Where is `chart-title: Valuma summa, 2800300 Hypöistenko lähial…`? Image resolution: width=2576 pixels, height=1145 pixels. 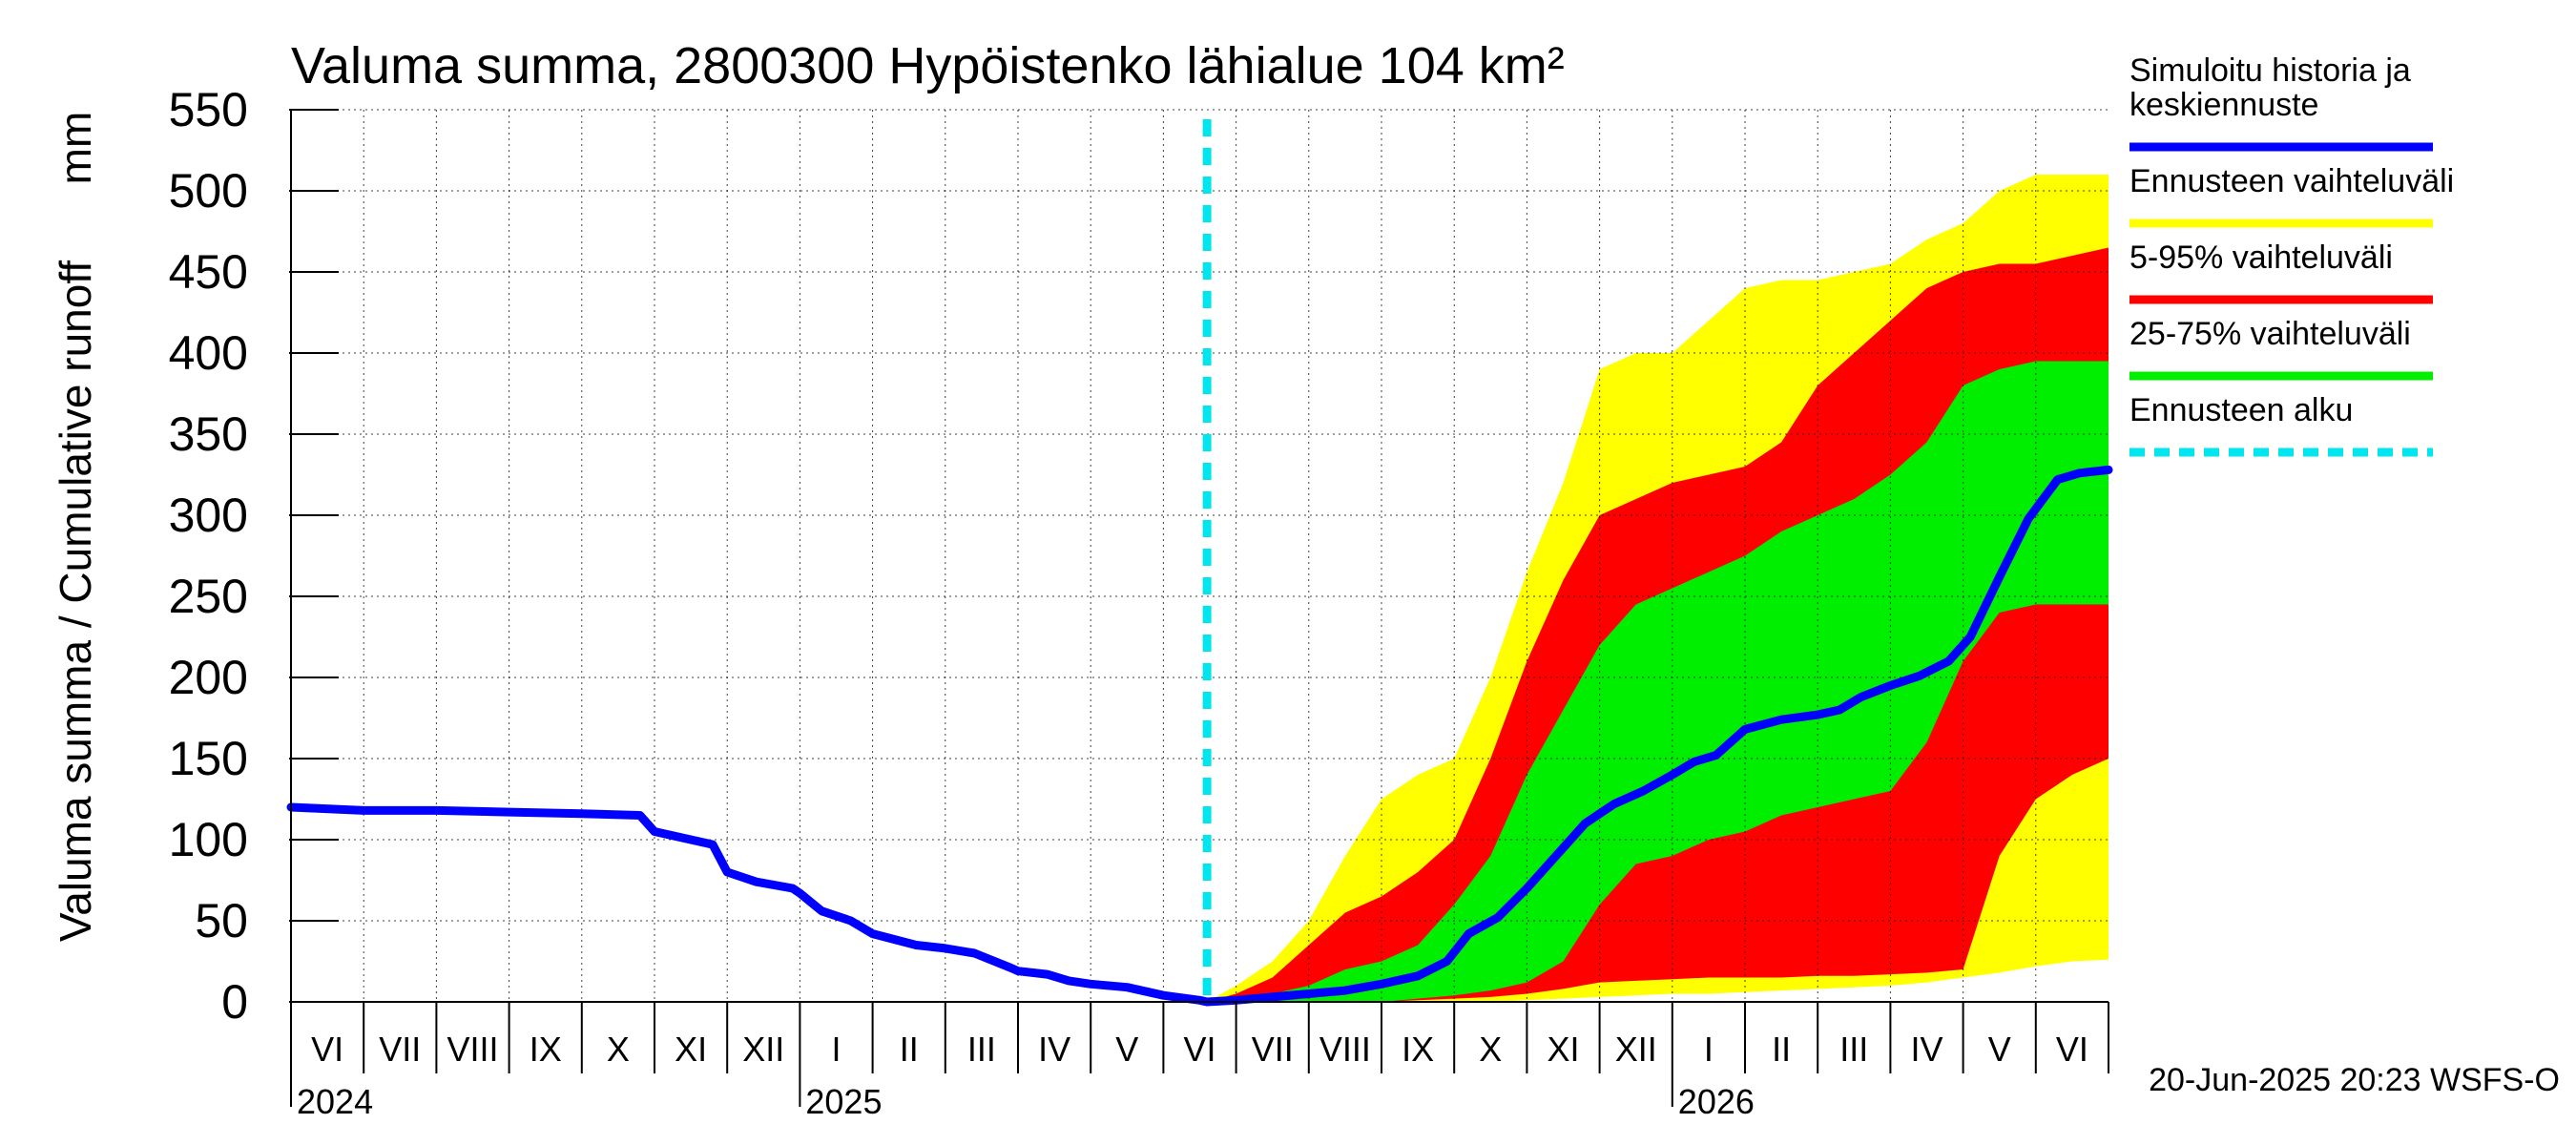
chart-title: Valuma summa, 2800300 Hypöistenko lähial… is located at coordinates (928, 66).